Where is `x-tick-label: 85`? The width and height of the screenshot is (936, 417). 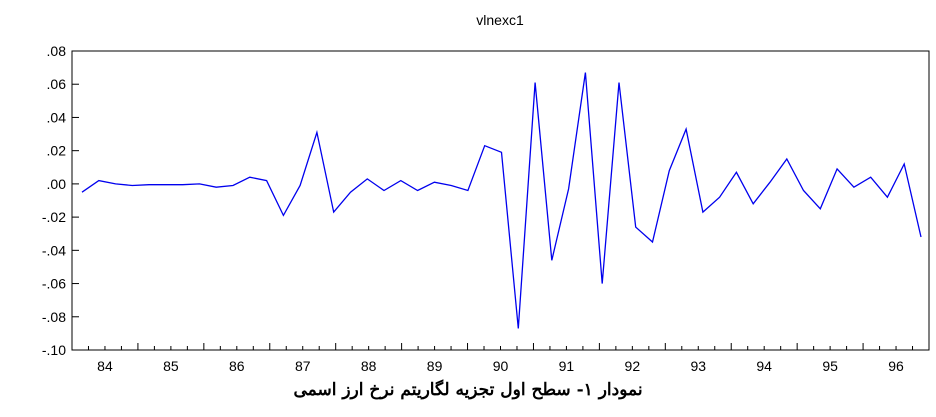 x-tick-label: 85 is located at coordinates (171, 366).